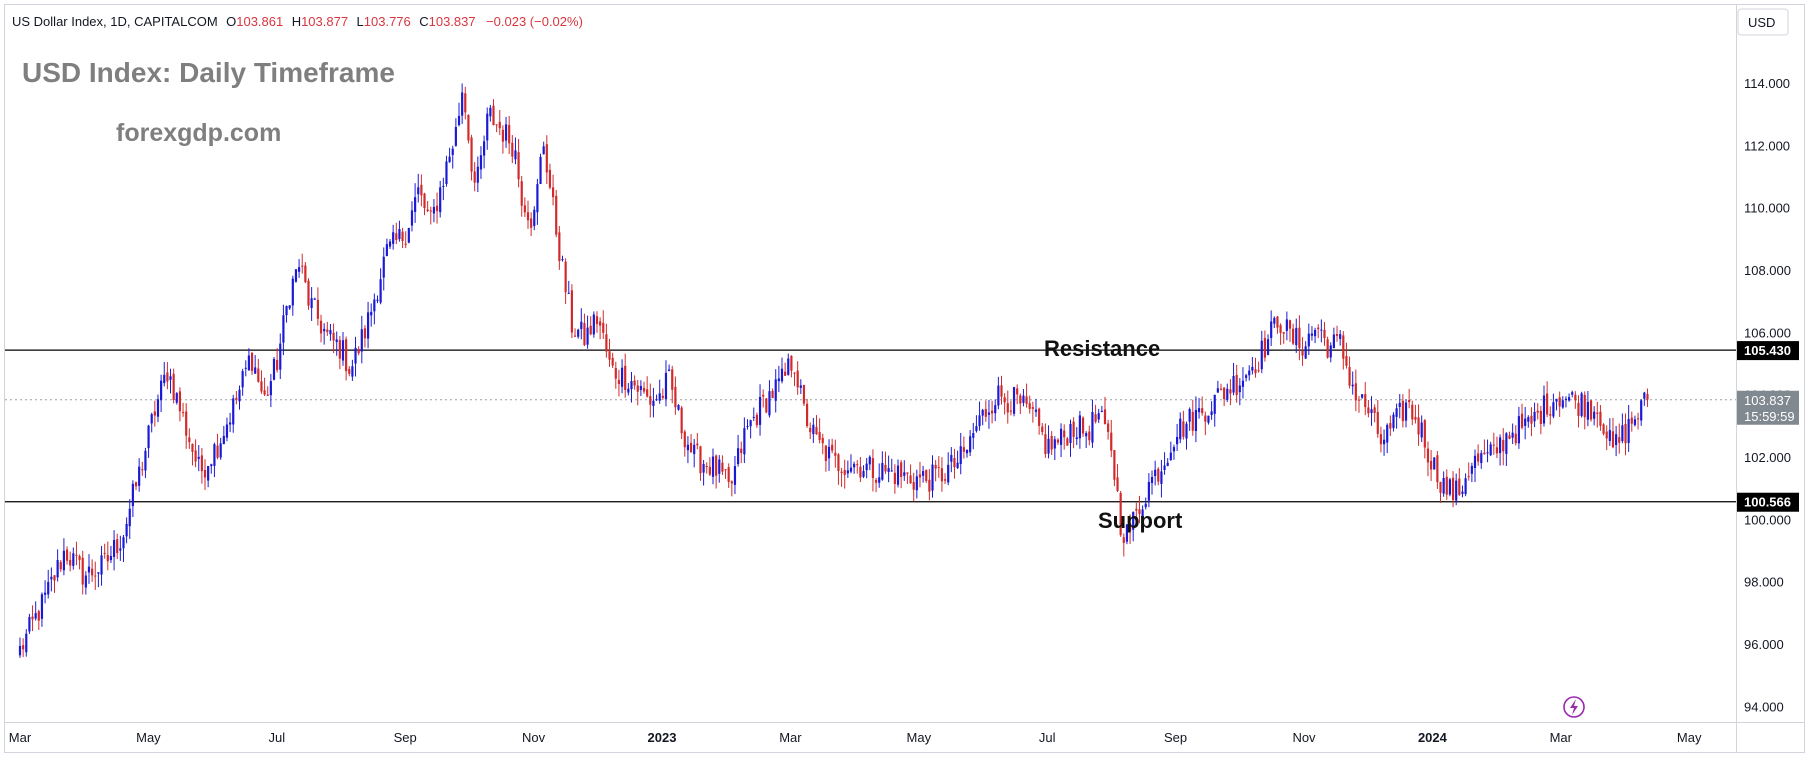 Image resolution: width=1811 pixels, height=759 pixels. Describe the element at coordinates (1140, 520) in the screenshot. I see `support-label: Support` at that location.